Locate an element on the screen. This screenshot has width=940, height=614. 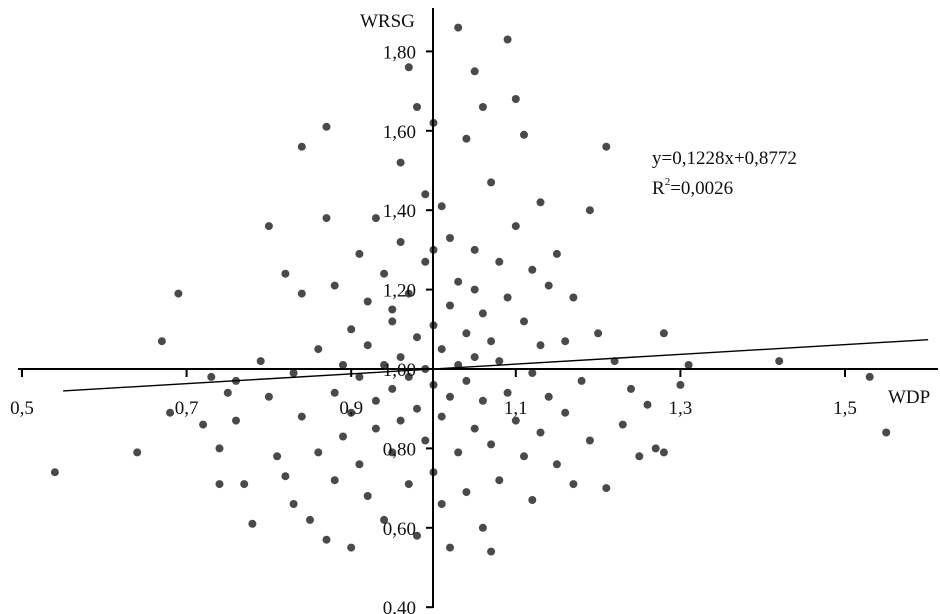
y-tick-label: 0,80 is located at coordinates (399, 449).